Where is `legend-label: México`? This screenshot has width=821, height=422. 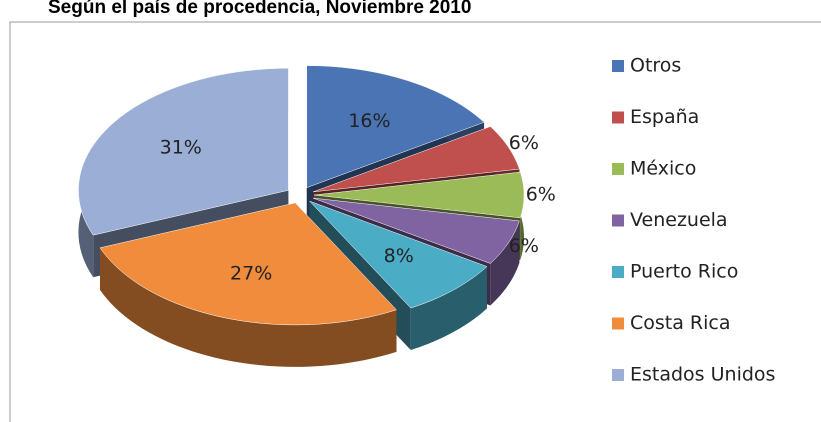 legend-label: México is located at coordinates (663, 169).